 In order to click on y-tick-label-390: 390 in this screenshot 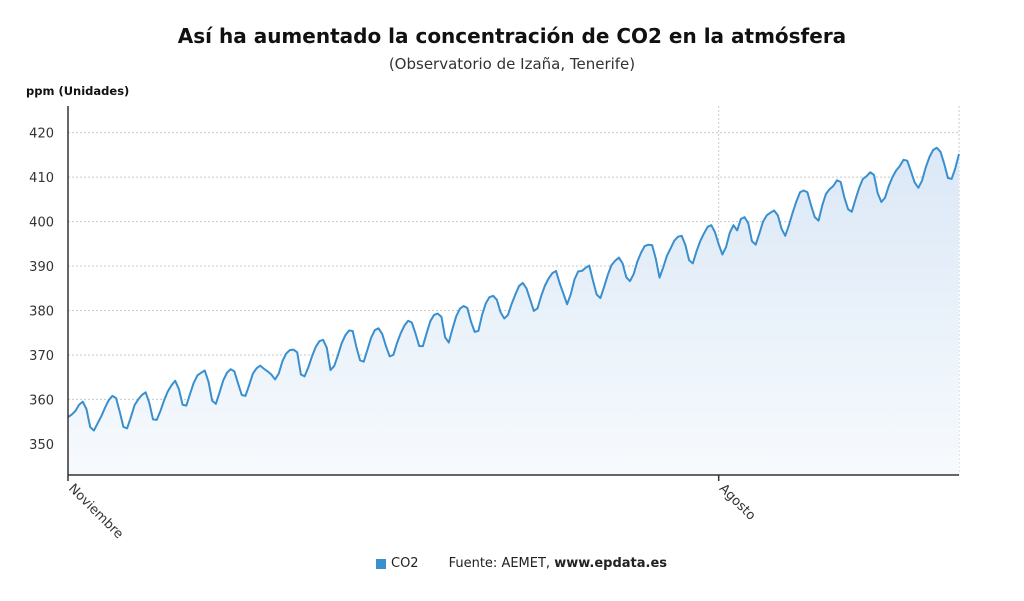, I will do `click(41, 267)`.